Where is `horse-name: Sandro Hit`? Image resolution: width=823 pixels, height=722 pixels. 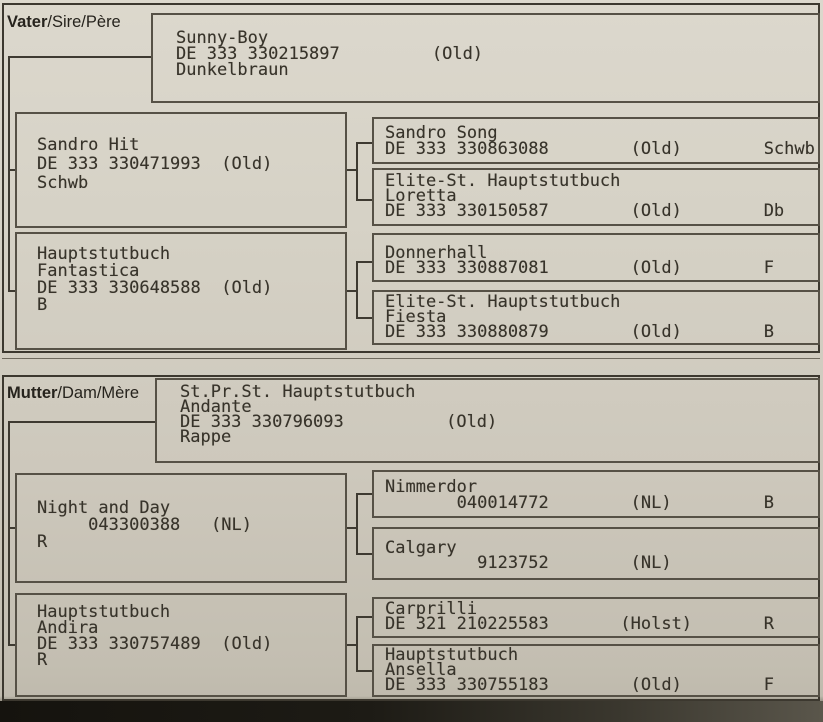 horse-name: Sandro Hit is located at coordinates (88, 145).